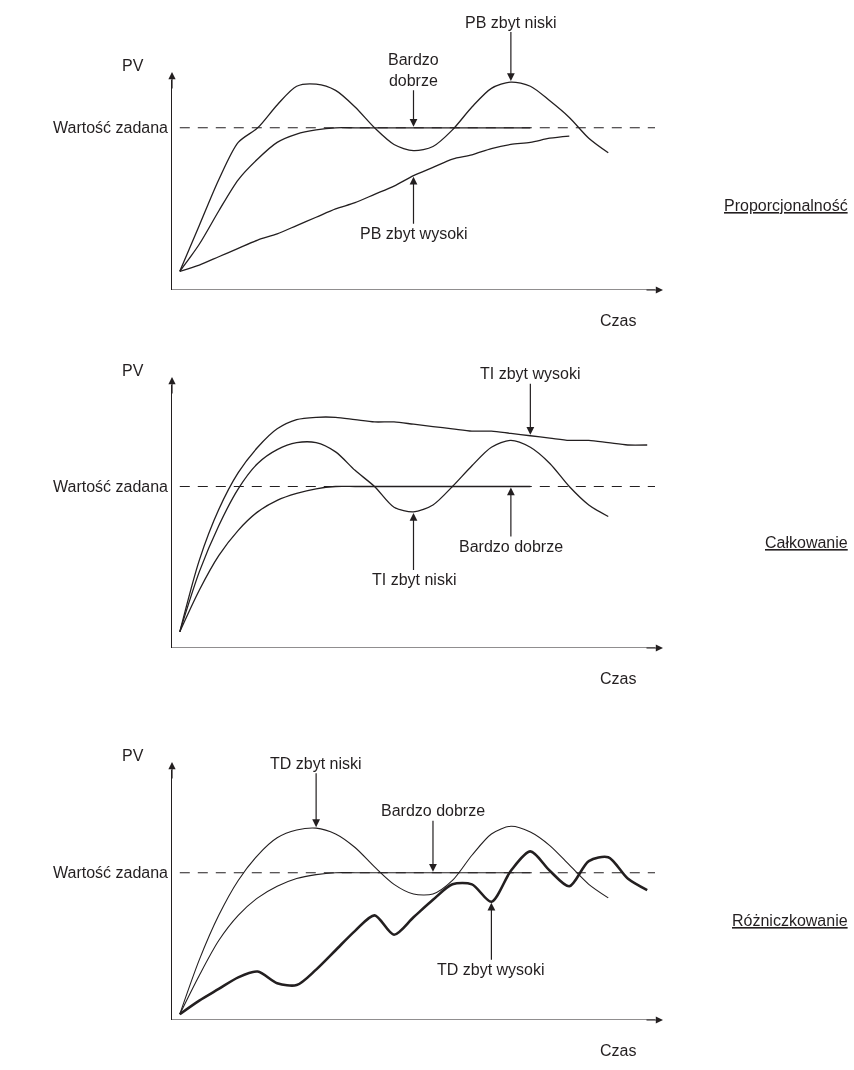  What do you see at coordinates (433, 810) in the screenshot?
I see `text: Bardzo dobrze` at bounding box center [433, 810].